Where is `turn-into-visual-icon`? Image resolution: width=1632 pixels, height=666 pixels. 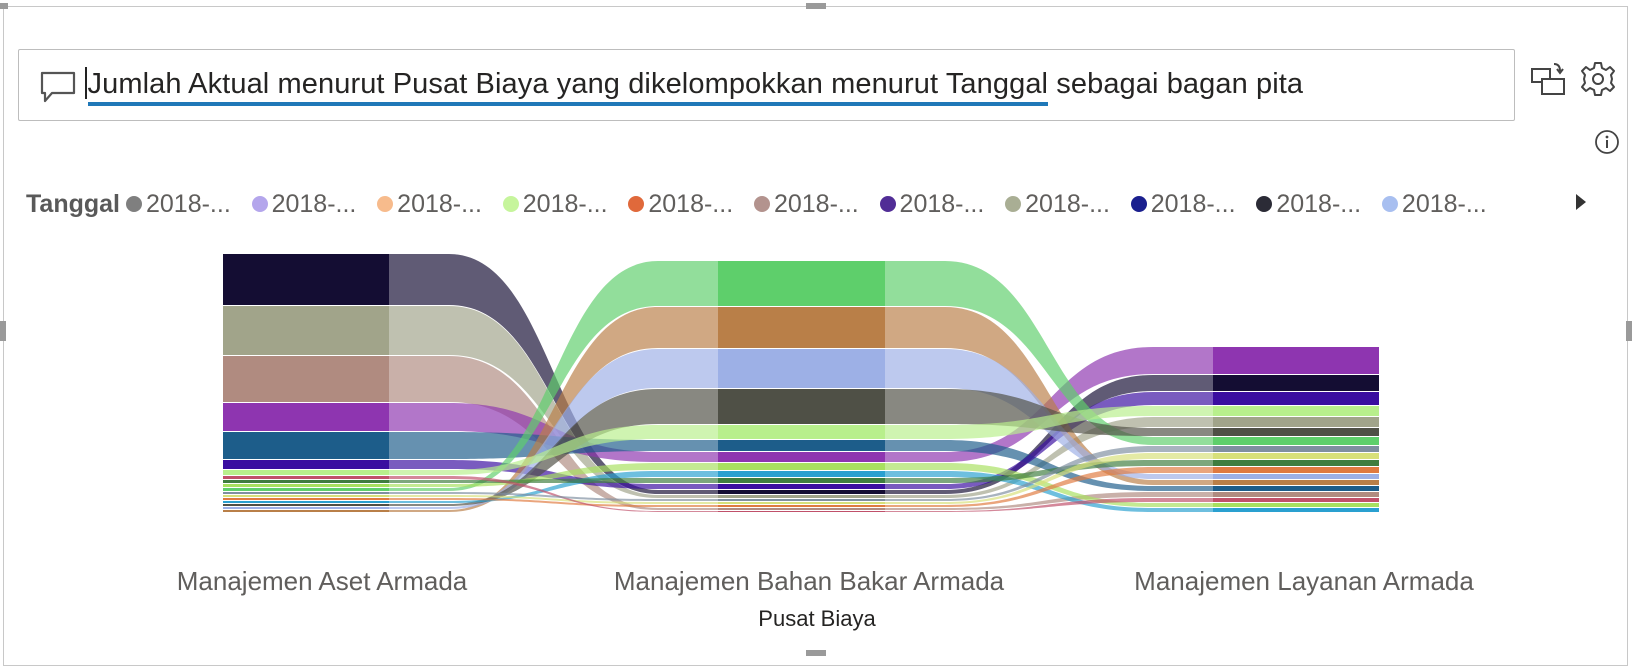 turn-into-visual-icon is located at coordinates (1549, 79).